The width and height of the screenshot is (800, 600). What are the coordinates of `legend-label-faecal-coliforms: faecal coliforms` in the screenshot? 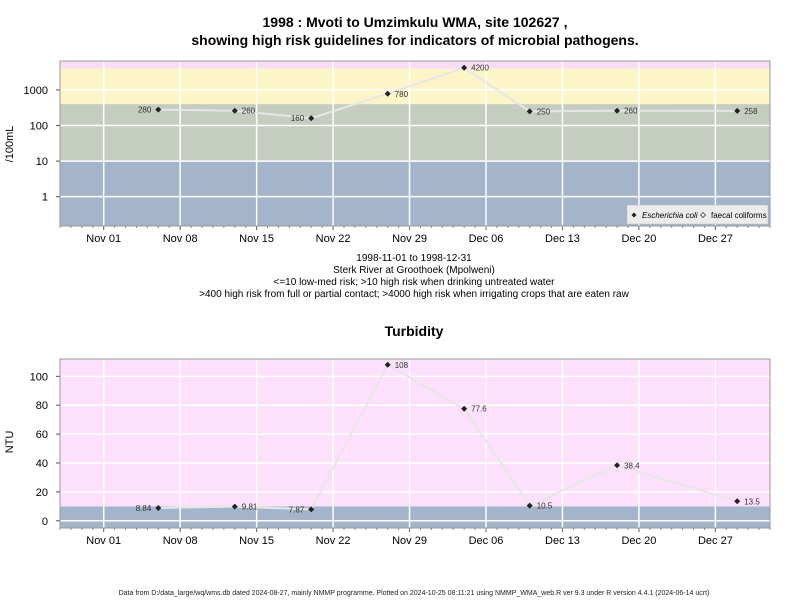 It's located at (739, 215).